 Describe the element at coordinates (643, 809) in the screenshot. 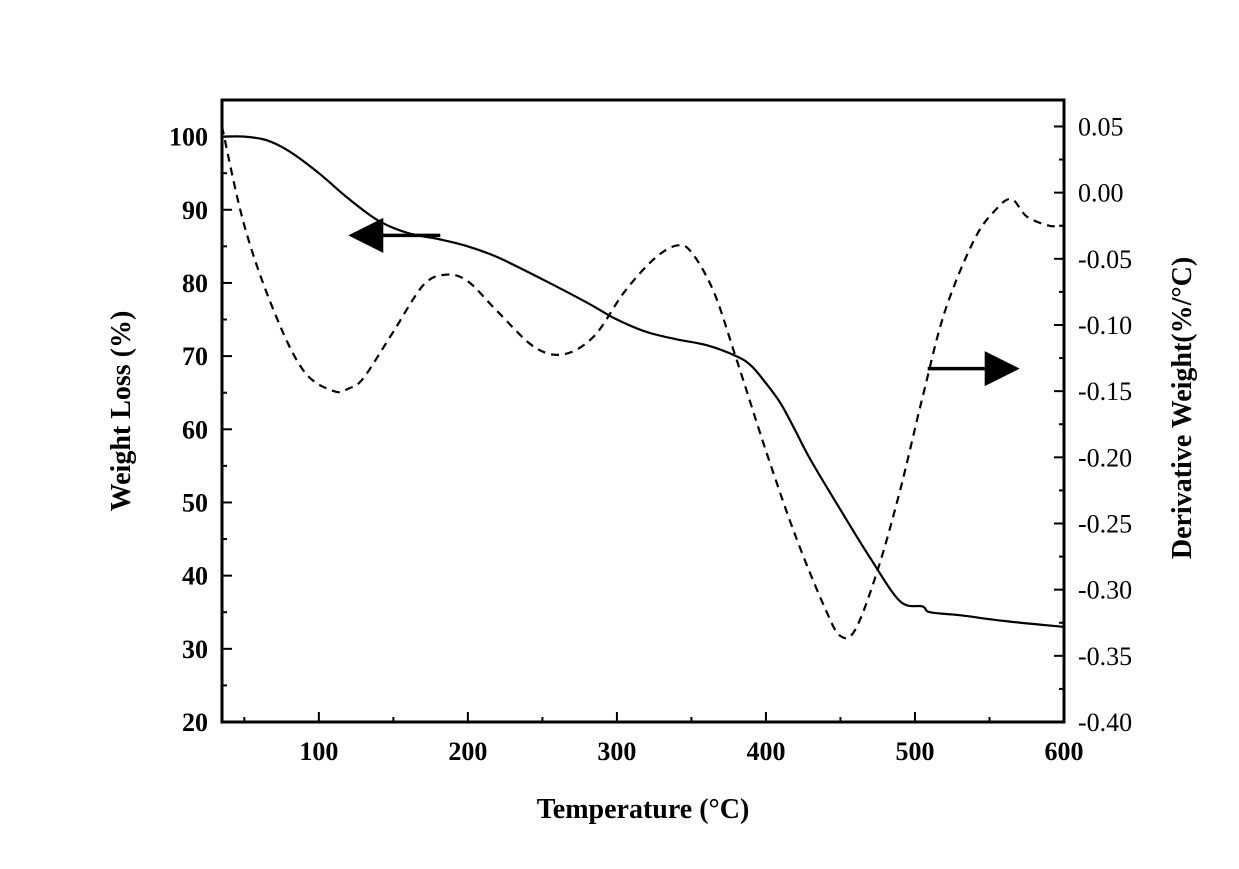

I see `x-axis-title: Temperature (°C)` at that location.